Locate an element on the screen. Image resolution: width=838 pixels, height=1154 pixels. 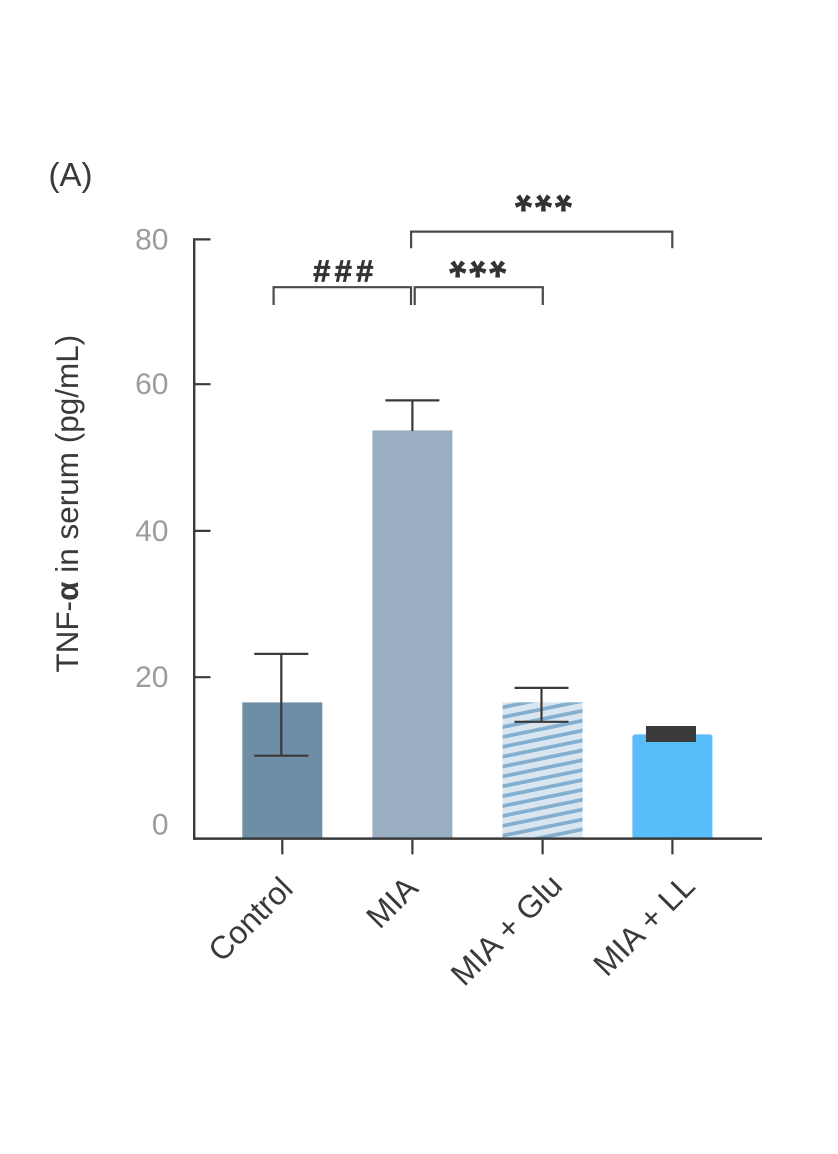
svg-text: MIA is located at coordinates (392, 902).